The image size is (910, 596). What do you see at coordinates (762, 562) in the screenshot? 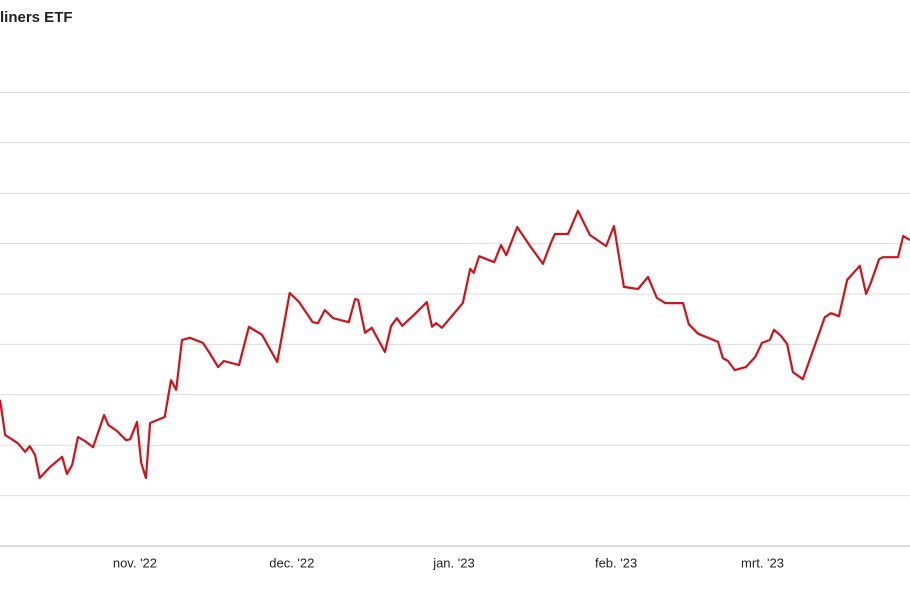
I see `x-tick-label: mrt. '23` at bounding box center [762, 562].